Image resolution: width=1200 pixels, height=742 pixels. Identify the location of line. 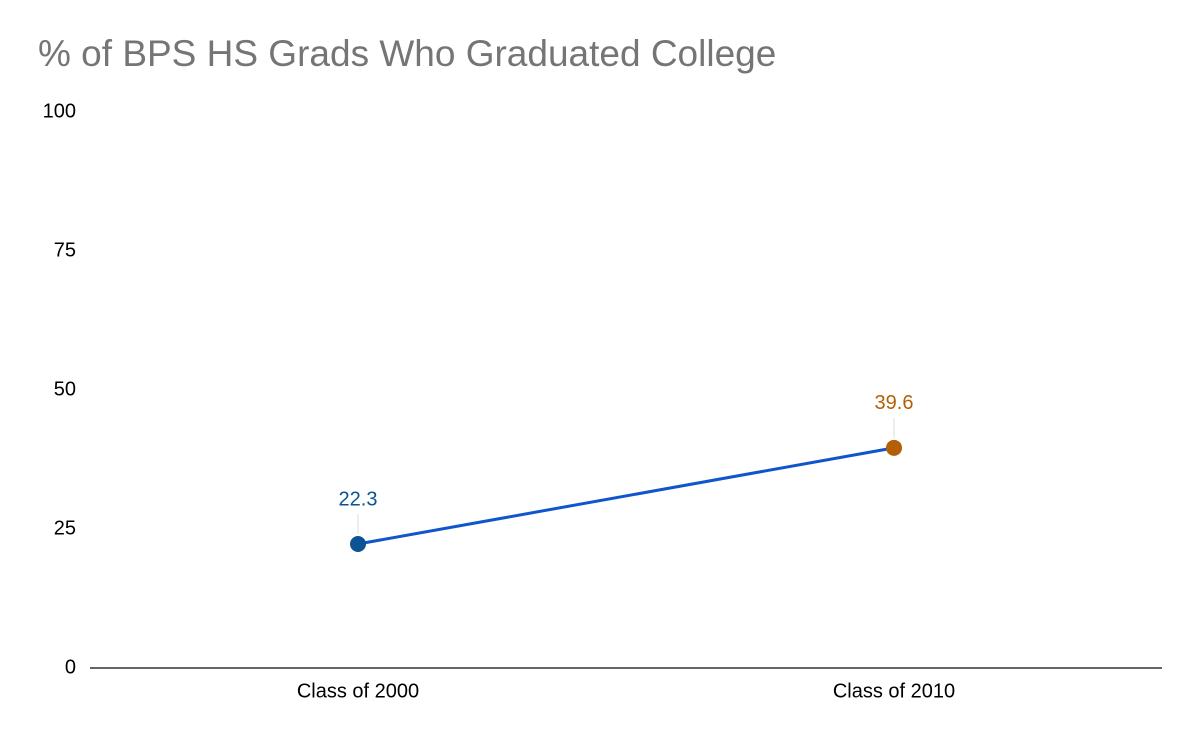
(626, 496).